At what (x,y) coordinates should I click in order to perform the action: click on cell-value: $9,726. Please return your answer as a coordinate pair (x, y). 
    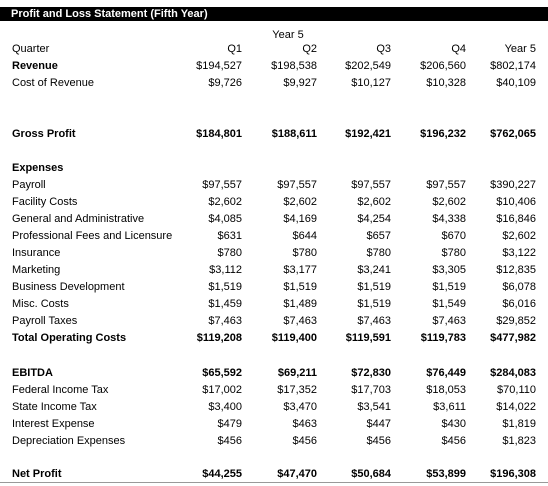
    Looking at the image, I should click on (225, 83).